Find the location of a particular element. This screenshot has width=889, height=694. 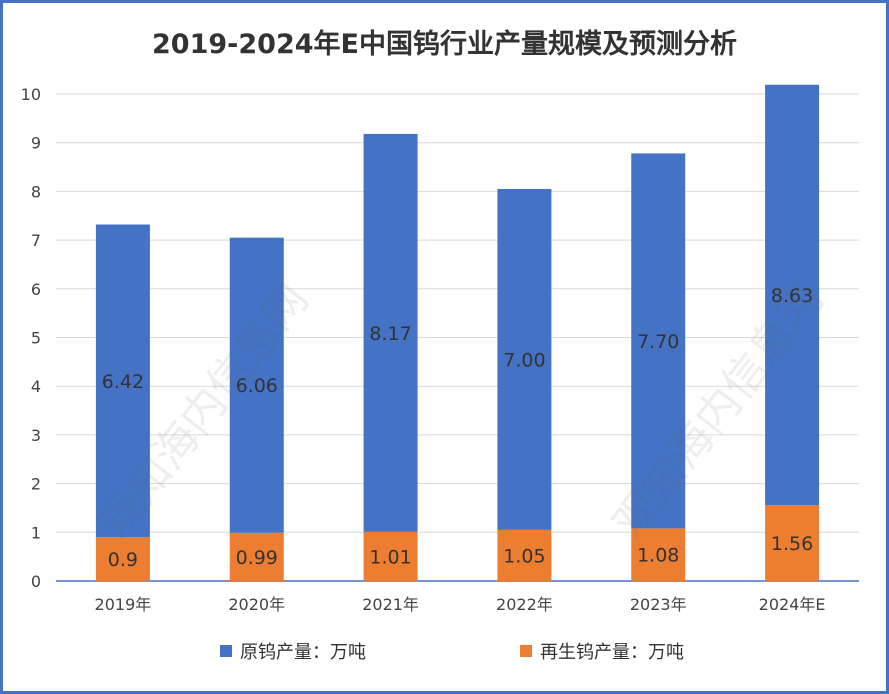

data-label-recycled: 1.05 is located at coordinates (524, 556).